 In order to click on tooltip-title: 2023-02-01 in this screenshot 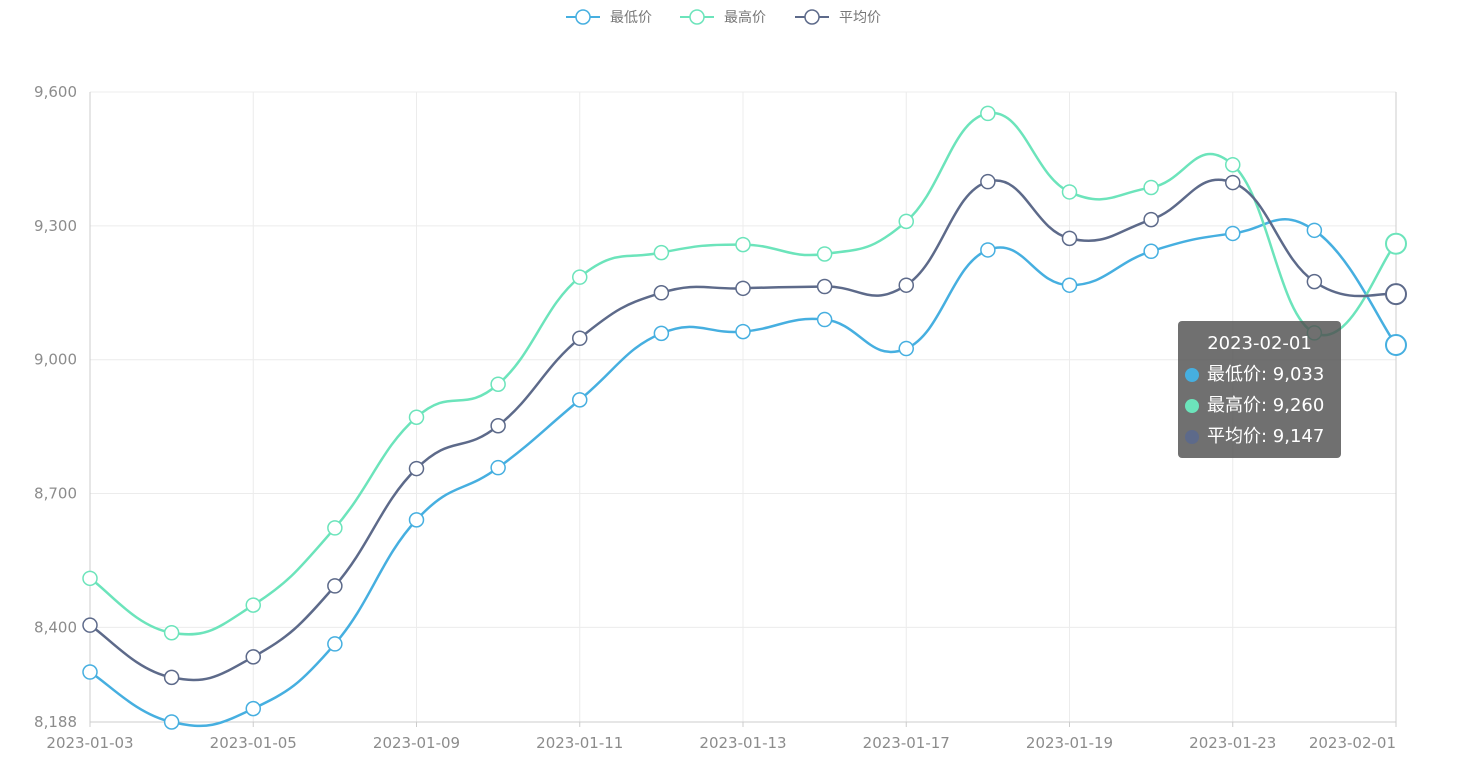, I will do `click(1259, 343)`.